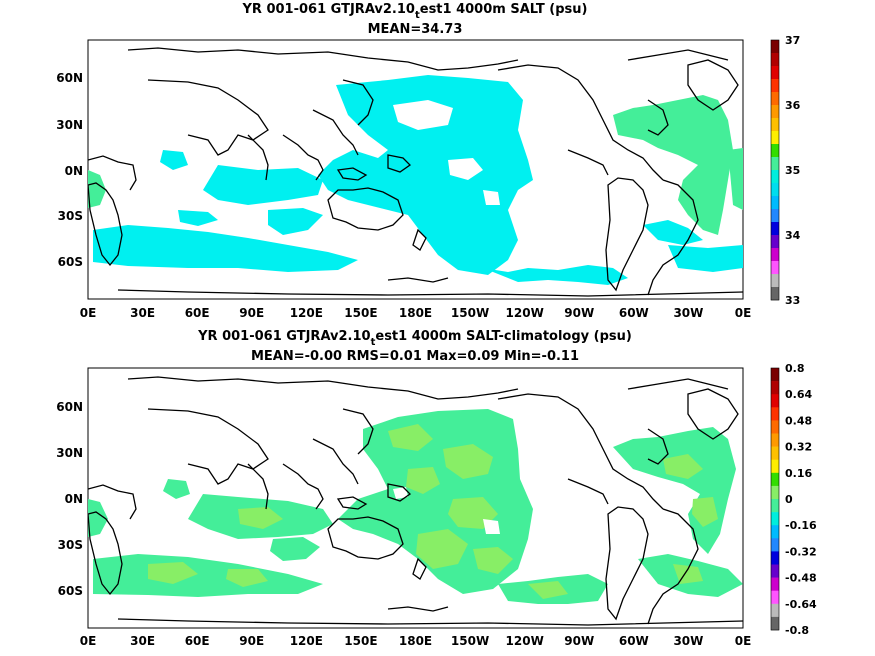 This screenshot has height=656, width=875. What do you see at coordinates (415, 641) in the screenshot?
I see `lon-tick-label: 180E` at bounding box center [415, 641].